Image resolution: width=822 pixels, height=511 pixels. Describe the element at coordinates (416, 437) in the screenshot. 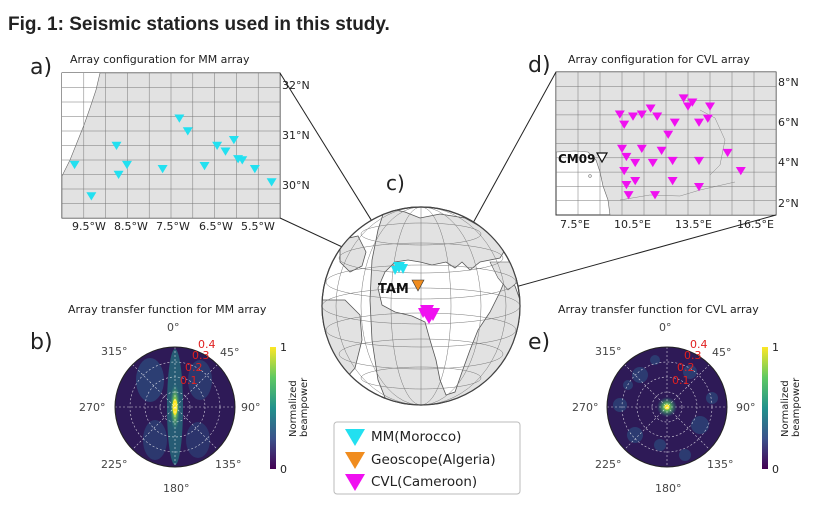

I see `legend-mm-label: MM(Morocco)` at that location.